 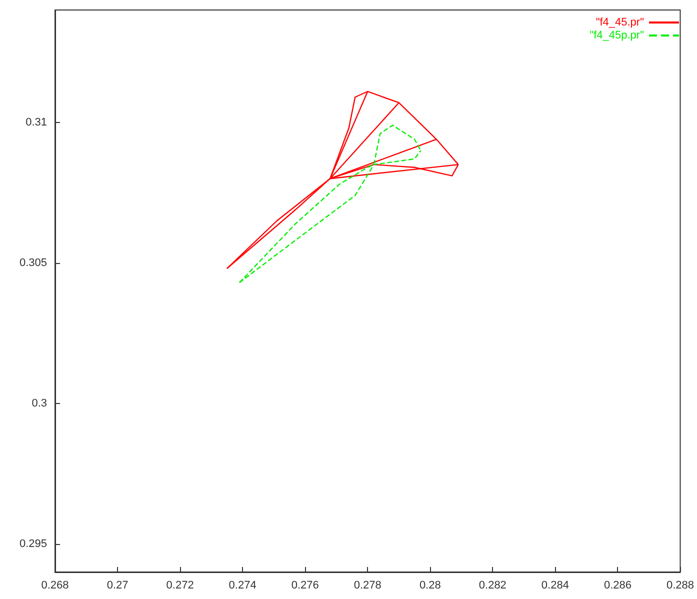 What do you see at coordinates (430, 586) in the screenshot?
I see `x-tick-label: 0.28` at bounding box center [430, 586].